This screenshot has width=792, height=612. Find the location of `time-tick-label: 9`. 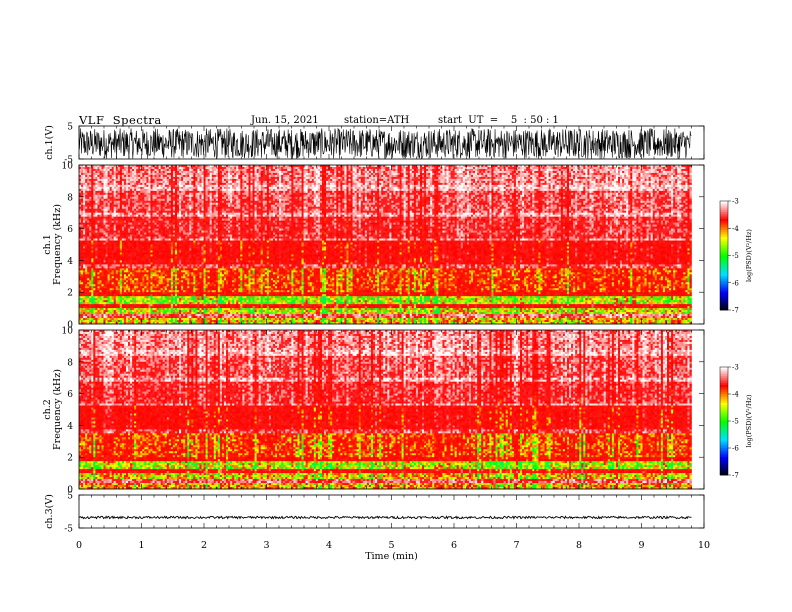

time-tick-label: 9 is located at coordinates (641, 545).